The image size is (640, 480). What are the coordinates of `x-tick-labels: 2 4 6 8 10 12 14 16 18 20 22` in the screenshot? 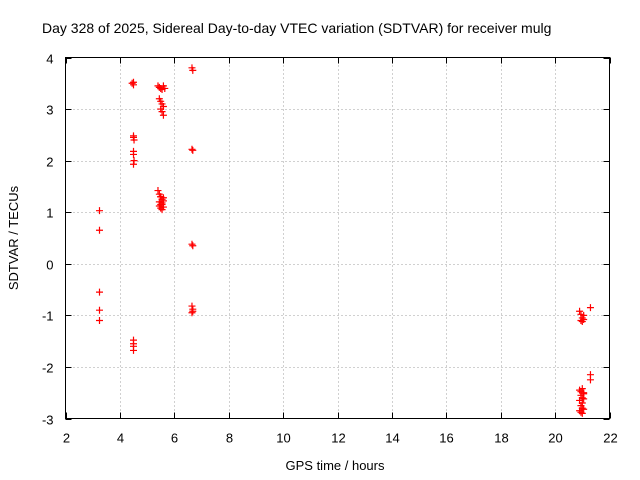 It's located at (340, 438).